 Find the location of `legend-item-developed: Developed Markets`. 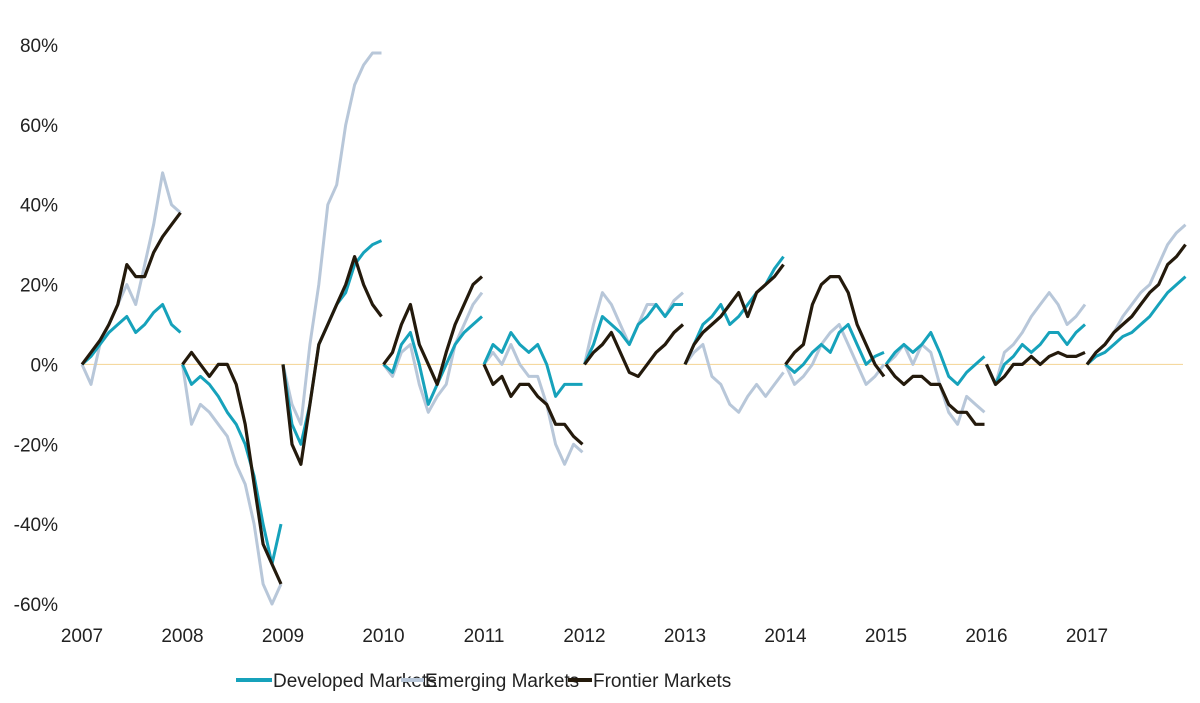

legend-item-developed: Developed Markets is located at coordinates (336, 681).